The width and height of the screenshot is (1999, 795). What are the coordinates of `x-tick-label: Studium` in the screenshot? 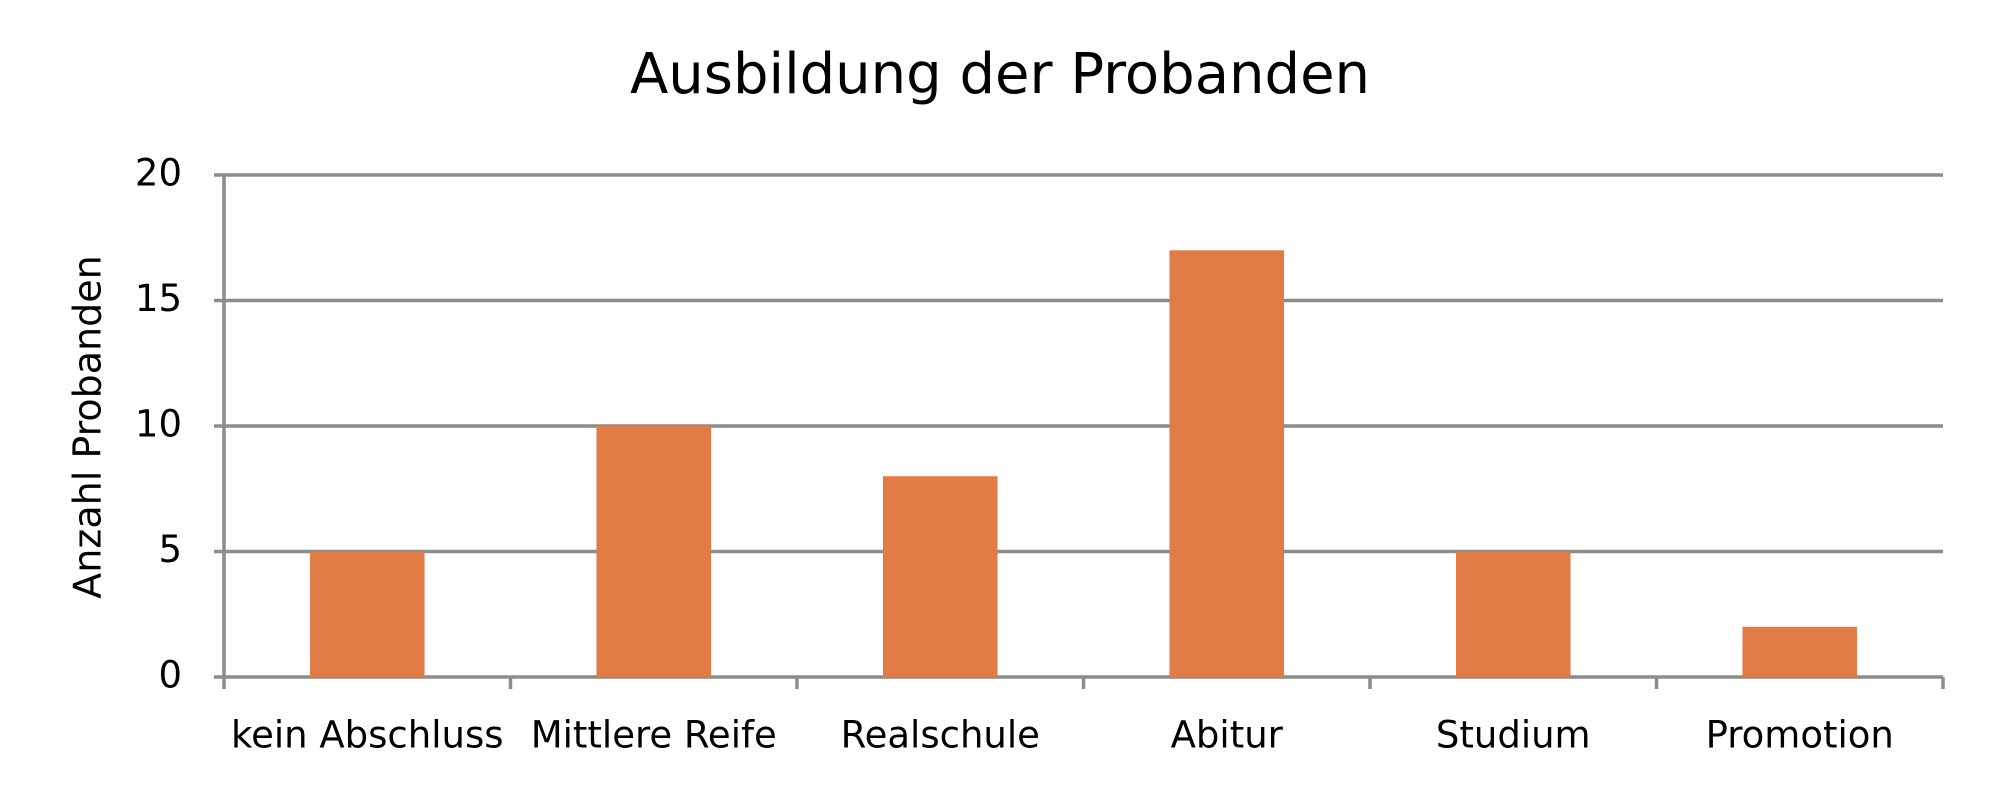 It's located at (1513, 735).